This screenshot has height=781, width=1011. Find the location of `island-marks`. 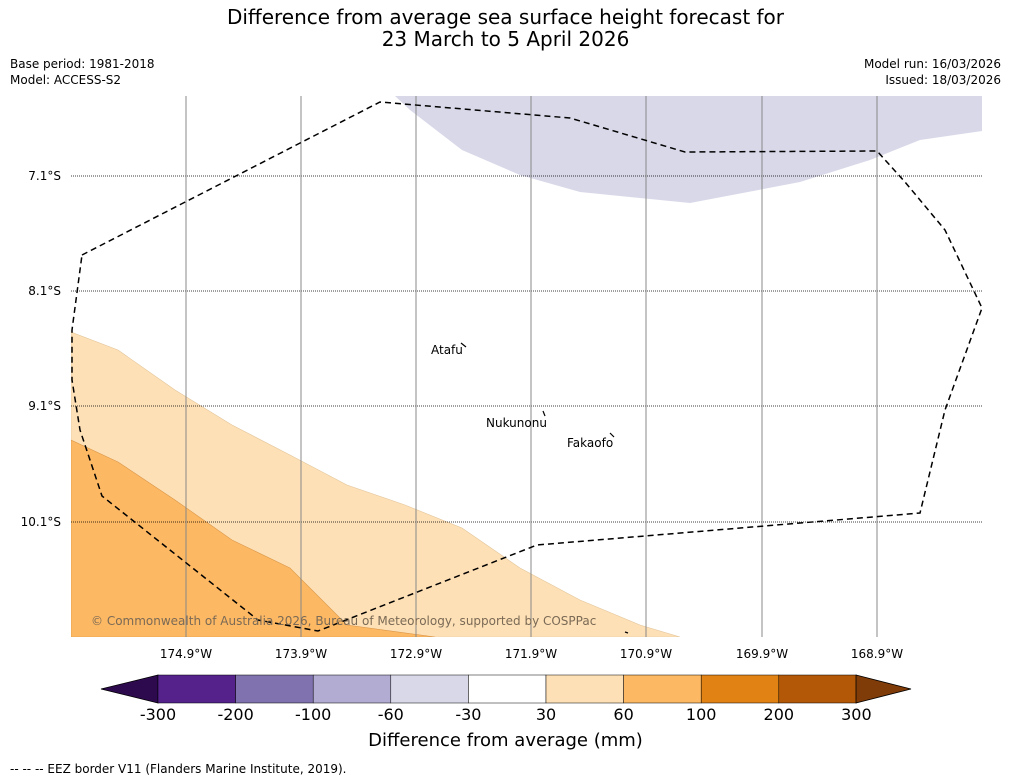

island-marks is located at coordinates (544, 488).